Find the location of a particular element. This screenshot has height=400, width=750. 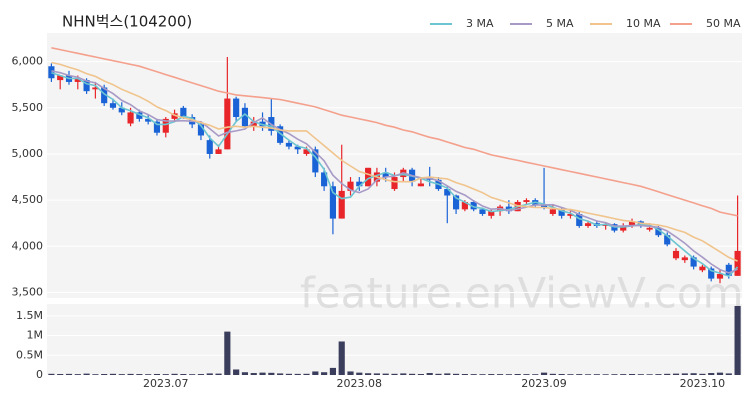

legend-label: 3 MA is located at coordinates (480, 23).